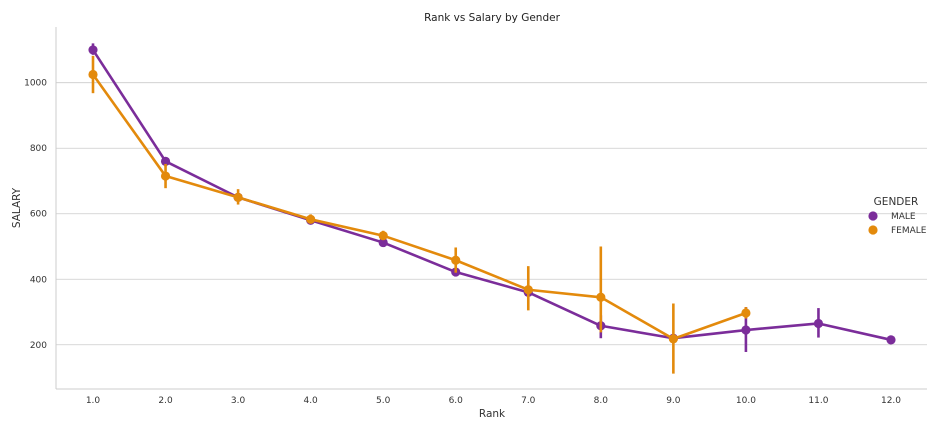 Image resolution: width=939 pixels, height=432 pixels. I want to click on x-tick-labels: 1.0 2.0 3.0 4.0 5.0 6.0 7.0 8.0 9.0 10.0 11.0 12.0, so click(493, 401).